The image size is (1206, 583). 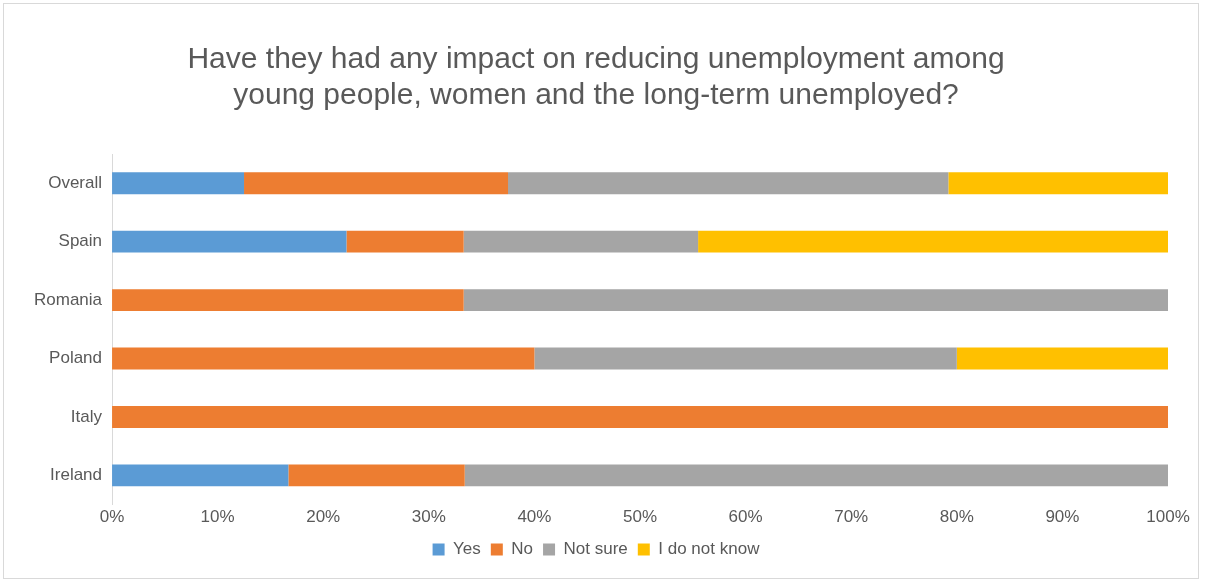 I want to click on x-tick-label: 50%, so click(x=640, y=517).